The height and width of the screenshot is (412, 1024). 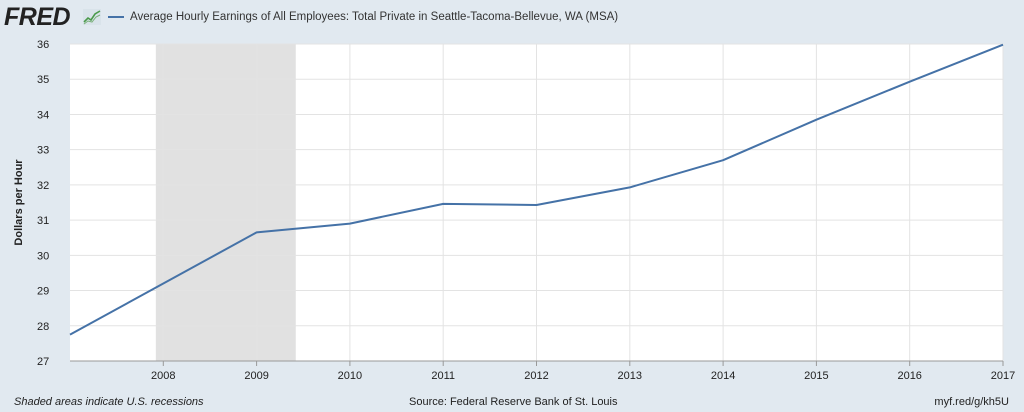 What do you see at coordinates (1003, 376) in the screenshot?
I see `x-tick-label: 2017` at bounding box center [1003, 376].